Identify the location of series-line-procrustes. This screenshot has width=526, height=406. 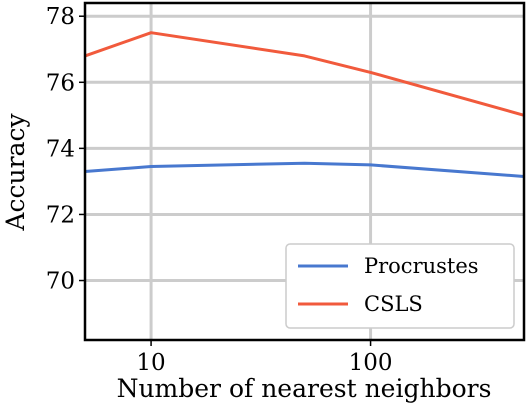
(304, 169).